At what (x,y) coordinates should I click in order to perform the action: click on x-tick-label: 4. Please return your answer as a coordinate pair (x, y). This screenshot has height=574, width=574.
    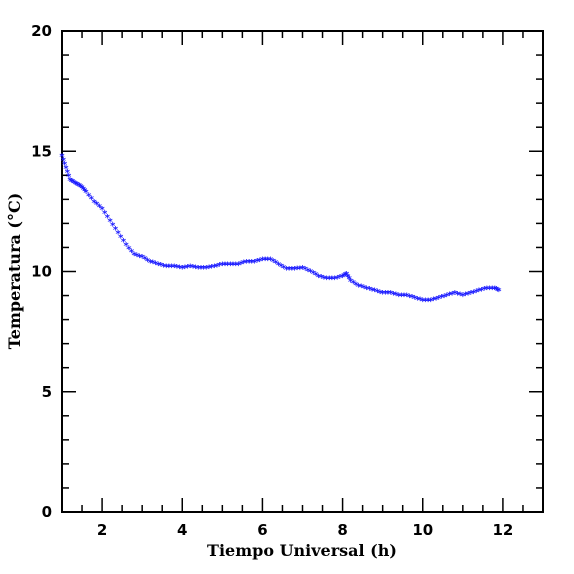
    Looking at the image, I should click on (182, 530).